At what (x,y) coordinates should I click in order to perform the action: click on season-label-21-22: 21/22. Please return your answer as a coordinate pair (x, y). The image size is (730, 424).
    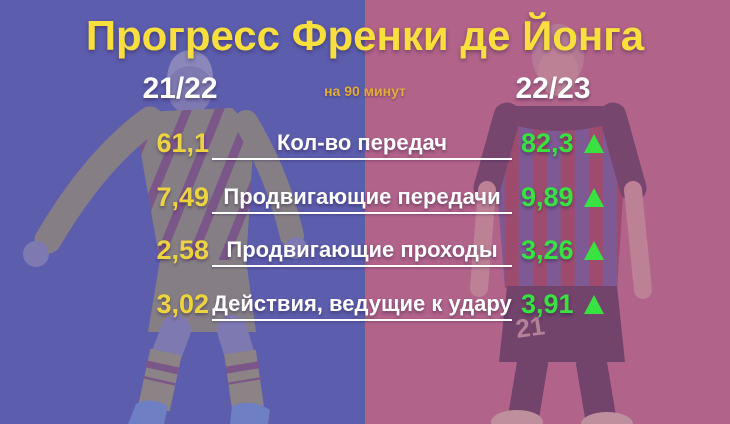
    Looking at the image, I should click on (180, 88).